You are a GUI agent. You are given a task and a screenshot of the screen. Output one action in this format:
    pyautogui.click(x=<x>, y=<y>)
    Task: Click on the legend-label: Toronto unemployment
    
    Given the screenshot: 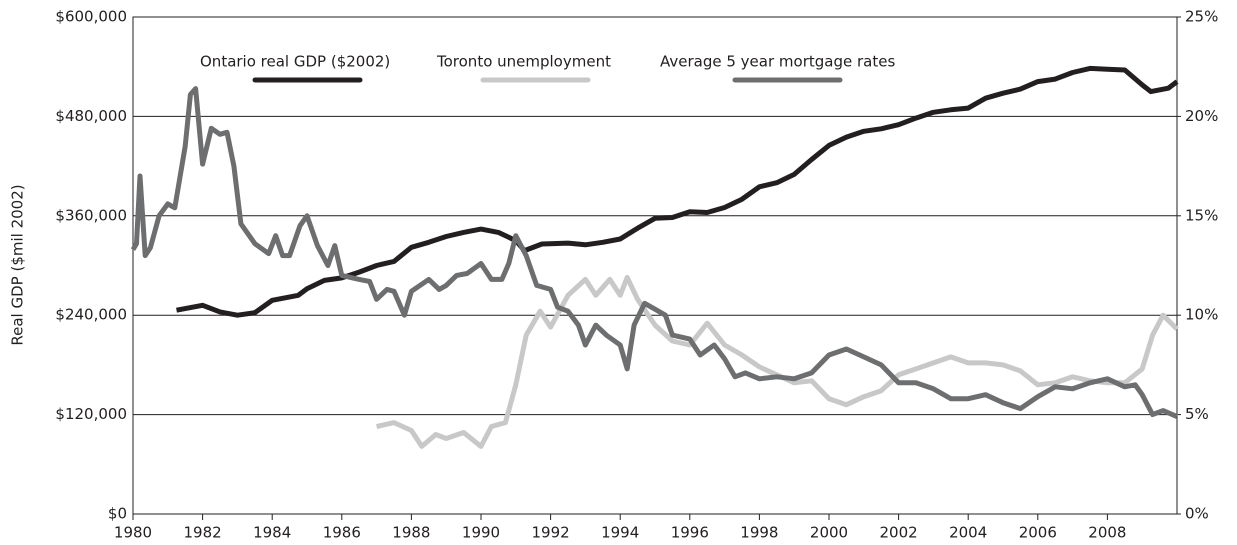 What is the action you would take?
    pyautogui.click(x=523, y=62)
    